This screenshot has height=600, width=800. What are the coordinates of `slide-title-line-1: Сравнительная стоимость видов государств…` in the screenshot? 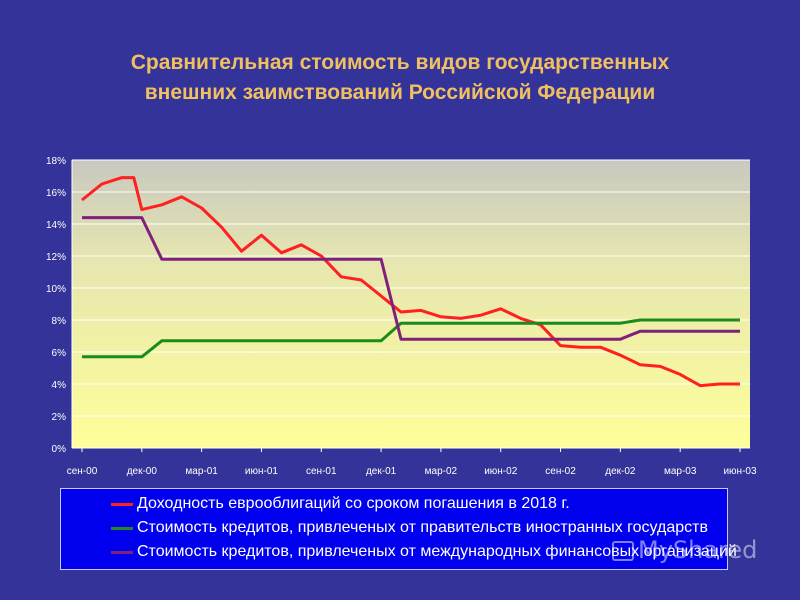 It's located at (400, 62).